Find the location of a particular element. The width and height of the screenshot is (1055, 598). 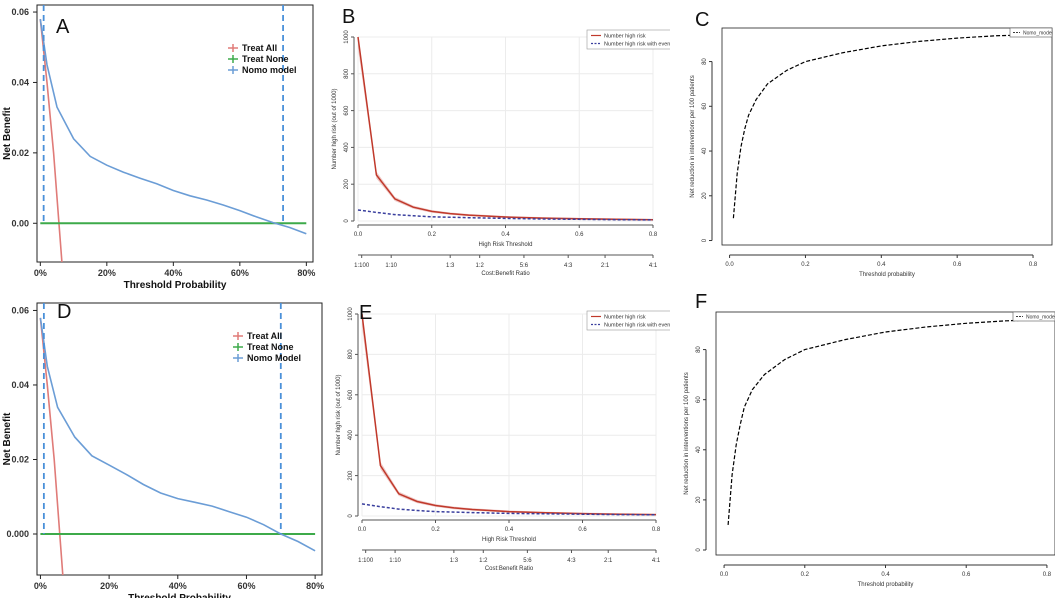

chart-d-legend-entry: Treat None is located at coordinates (270, 347).